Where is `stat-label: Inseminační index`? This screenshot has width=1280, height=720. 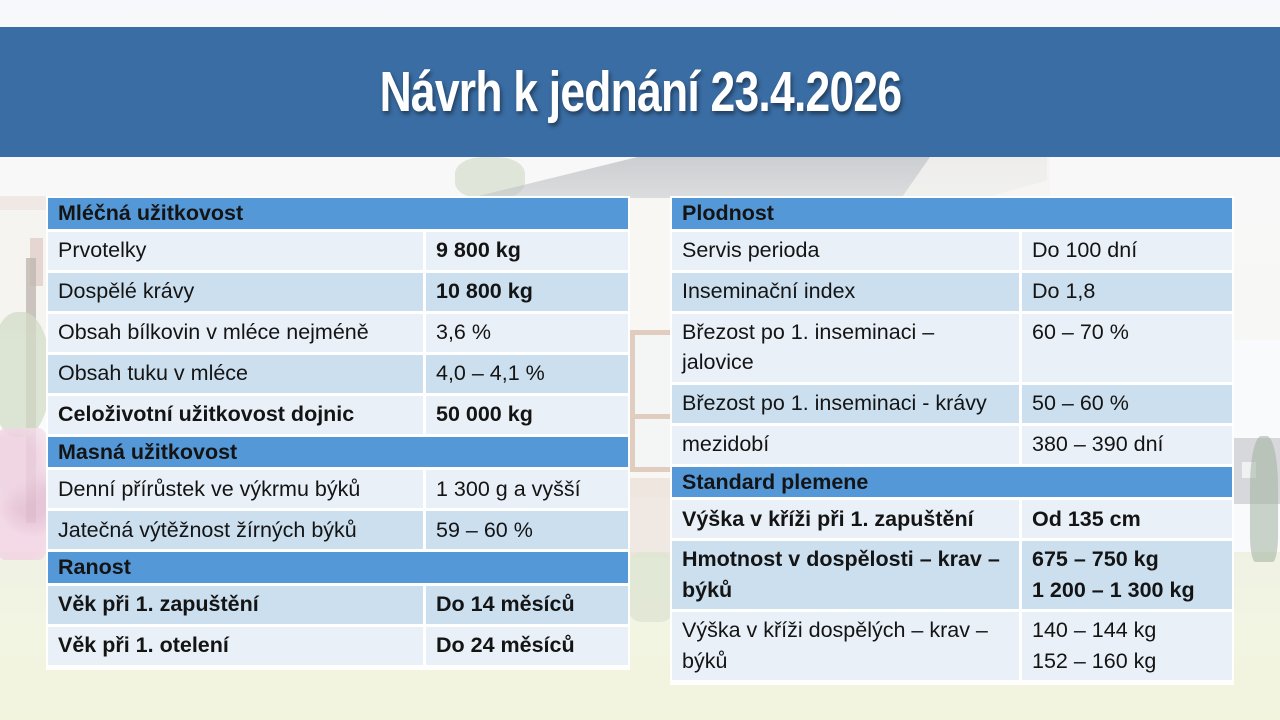 stat-label: Inseminační index is located at coordinates (847, 293).